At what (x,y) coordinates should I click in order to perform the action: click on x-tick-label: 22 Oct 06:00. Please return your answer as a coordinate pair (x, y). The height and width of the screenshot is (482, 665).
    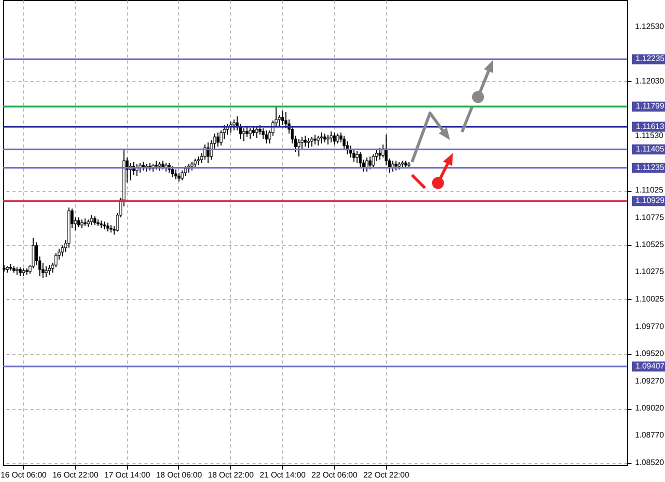
    Looking at the image, I should click on (335, 475).